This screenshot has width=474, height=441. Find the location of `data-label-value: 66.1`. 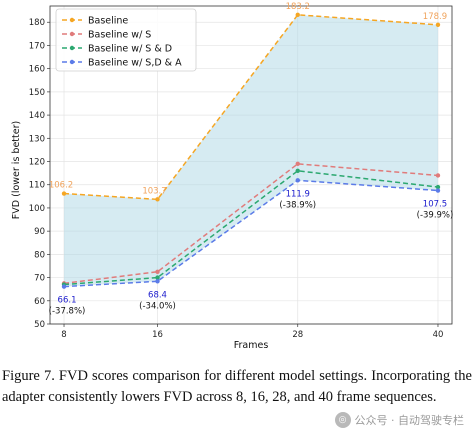

data-label-value: 66.1 is located at coordinates (67, 301).